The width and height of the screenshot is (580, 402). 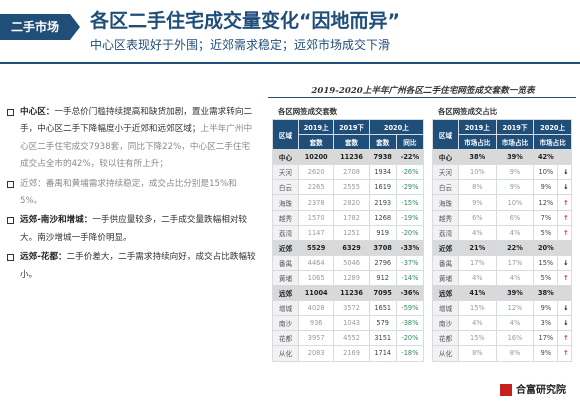 What do you see at coordinates (316, 172) in the screenshot?
I see `value-cell: 2620` at bounding box center [316, 172].